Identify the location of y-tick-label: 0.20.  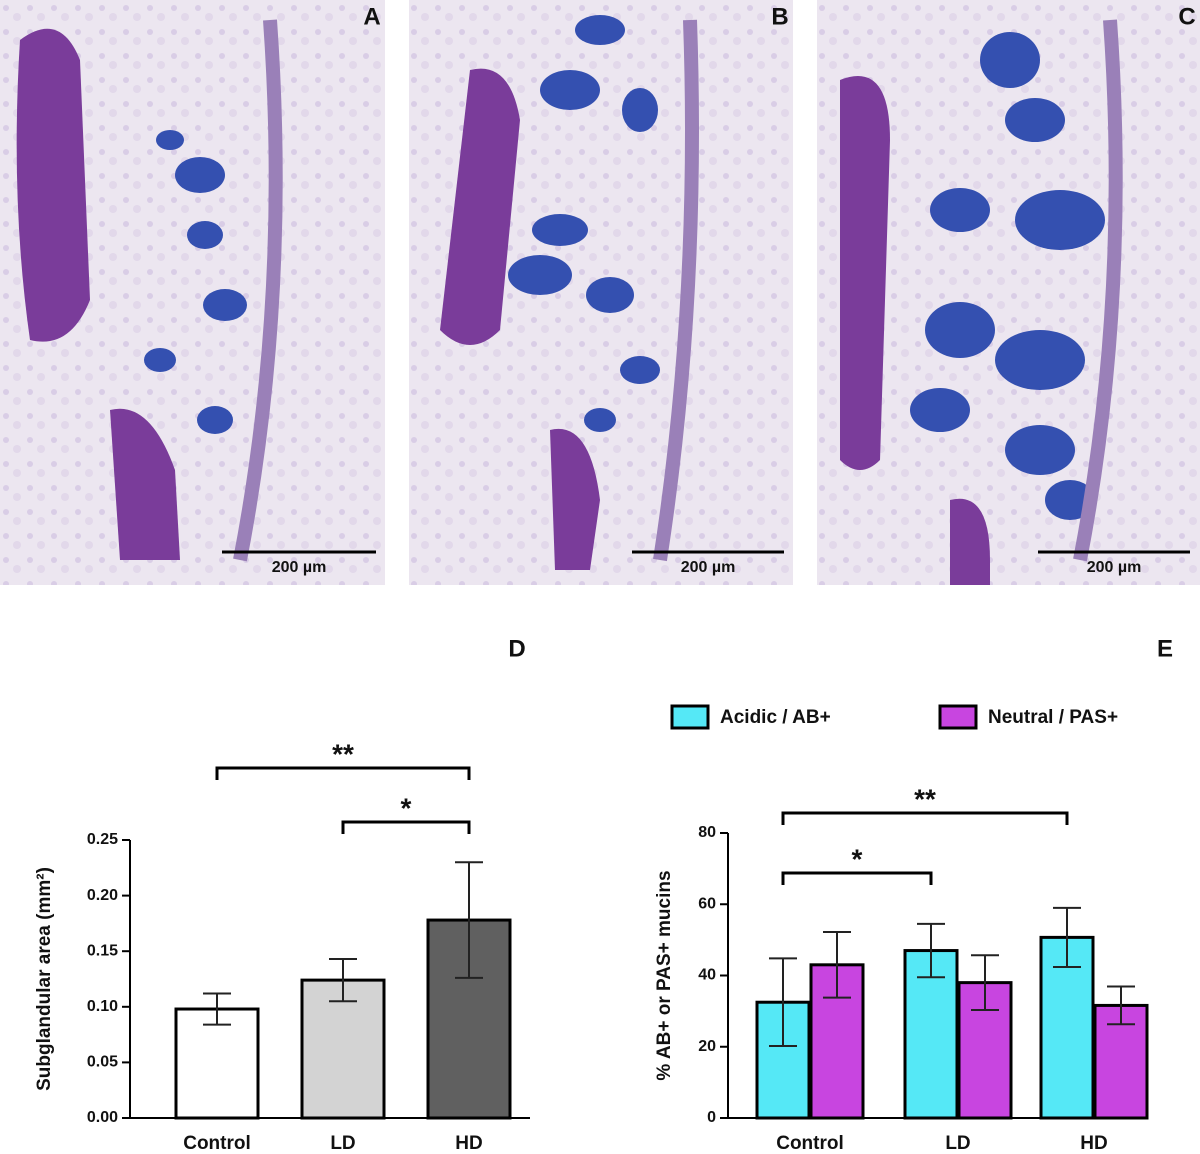
(102, 895).